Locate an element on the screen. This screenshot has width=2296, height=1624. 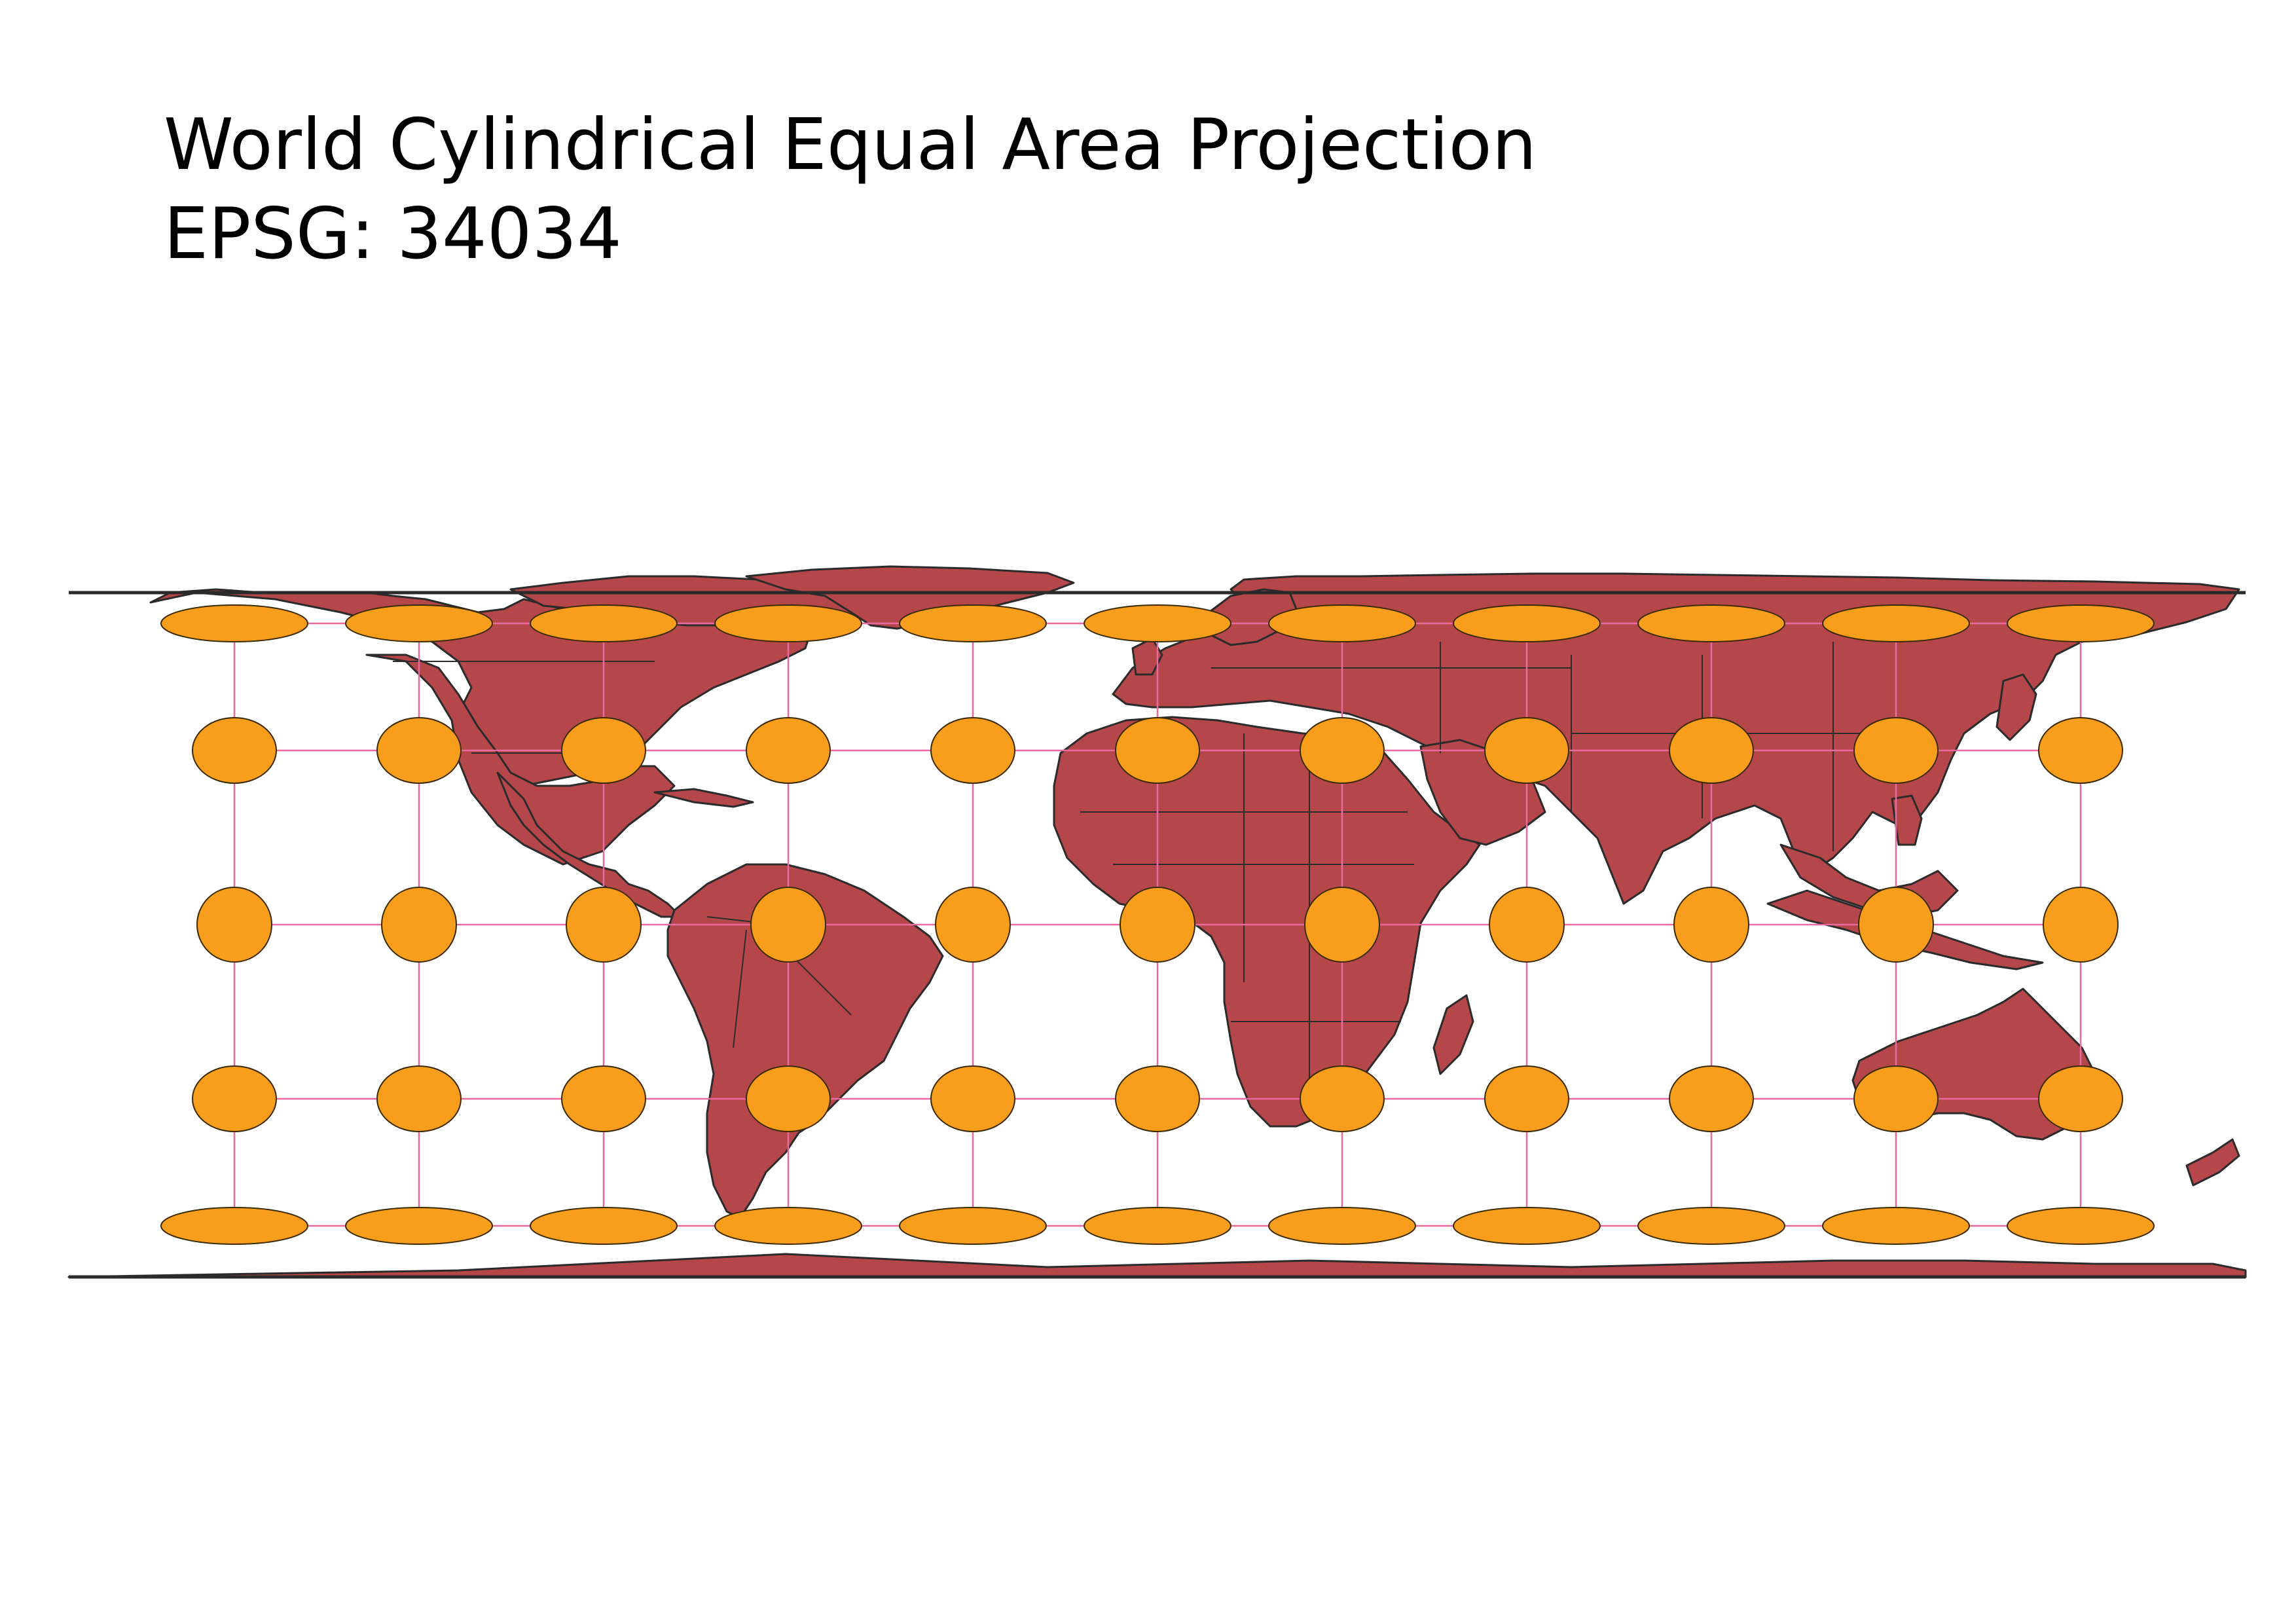
border-lines-africa is located at coordinates (1247, 923).